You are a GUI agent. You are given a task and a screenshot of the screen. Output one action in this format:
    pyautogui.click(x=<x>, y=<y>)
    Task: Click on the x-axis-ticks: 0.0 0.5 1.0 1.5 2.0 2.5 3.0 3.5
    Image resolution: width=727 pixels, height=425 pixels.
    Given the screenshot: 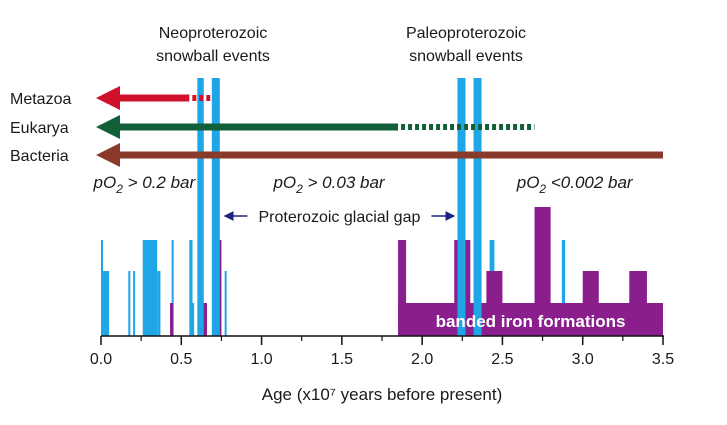 What is the action you would take?
    pyautogui.click(x=382, y=352)
    